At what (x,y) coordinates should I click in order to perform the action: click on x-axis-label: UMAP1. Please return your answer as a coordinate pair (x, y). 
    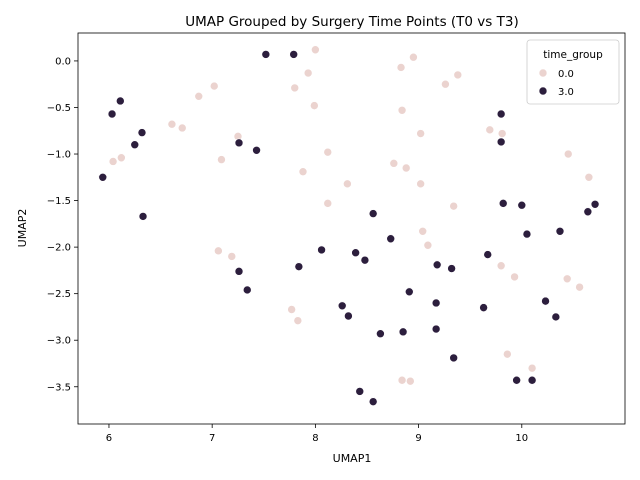
    Looking at the image, I should click on (352, 458).